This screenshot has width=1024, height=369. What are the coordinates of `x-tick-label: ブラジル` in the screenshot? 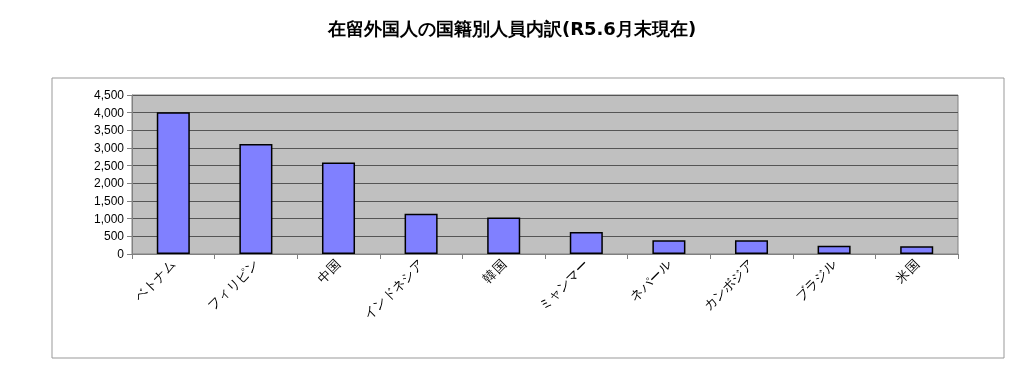 It's located at (816, 280).